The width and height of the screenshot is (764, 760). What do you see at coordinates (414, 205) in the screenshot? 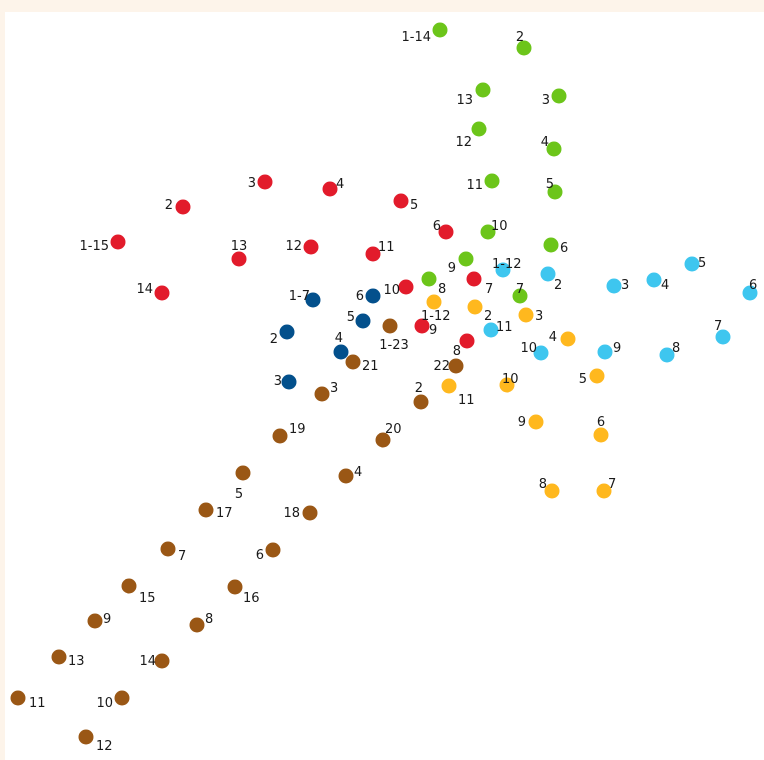
I see `node-label: 5` at bounding box center [414, 205].